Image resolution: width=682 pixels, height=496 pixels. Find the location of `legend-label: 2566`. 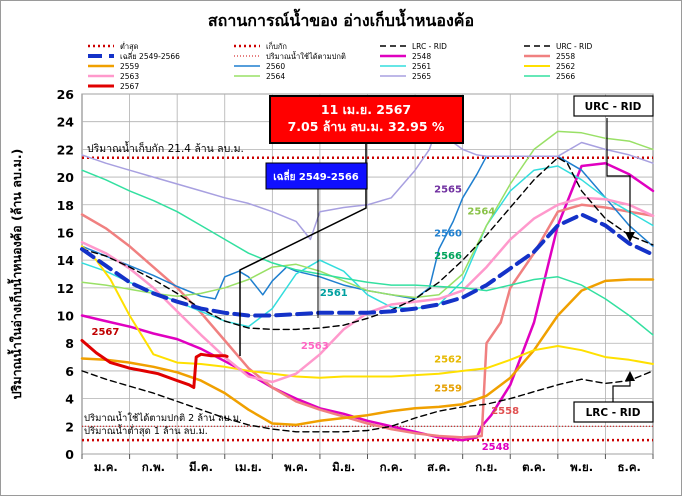

legend-label: 2566 is located at coordinates (565, 76).